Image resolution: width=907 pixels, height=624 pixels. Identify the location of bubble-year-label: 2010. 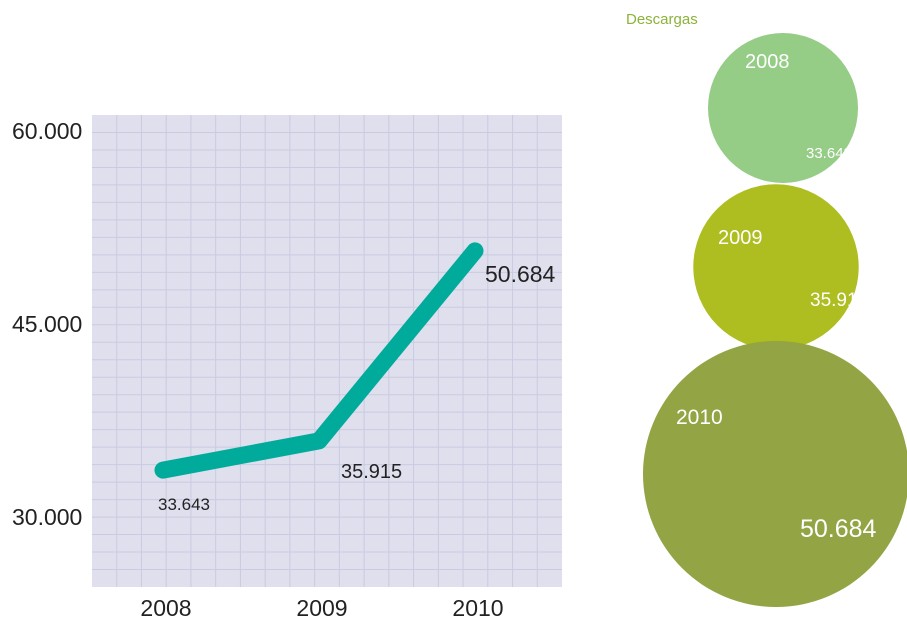
(699, 417).